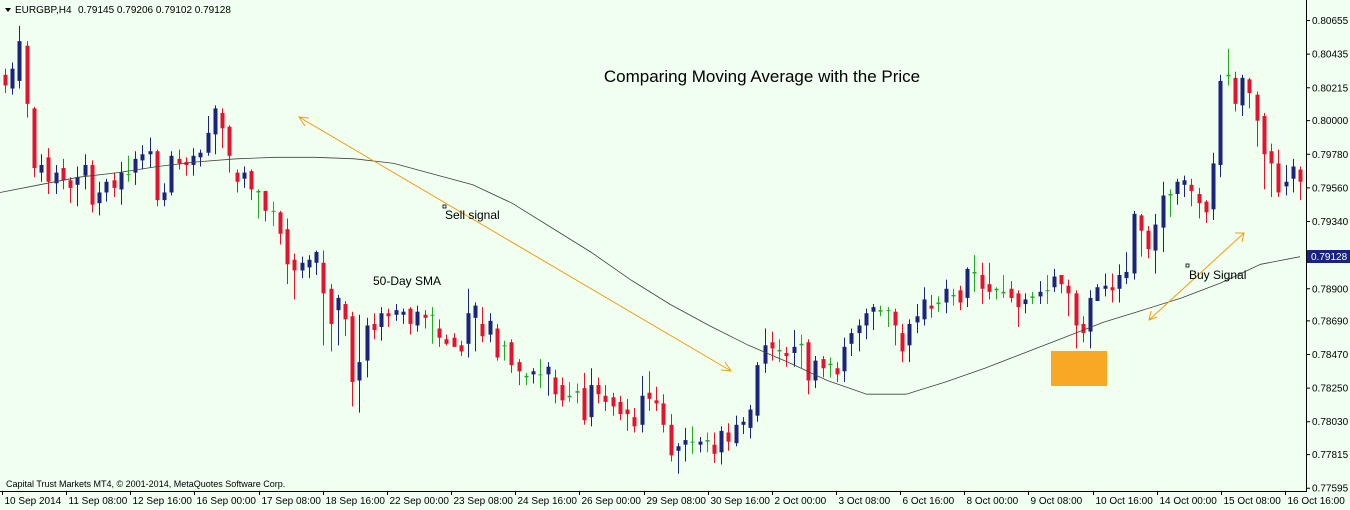 The width and height of the screenshot is (1350, 510). What do you see at coordinates (1330, 222) in the screenshot?
I see `price-tick-label: 0.79340` at bounding box center [1330, 222].